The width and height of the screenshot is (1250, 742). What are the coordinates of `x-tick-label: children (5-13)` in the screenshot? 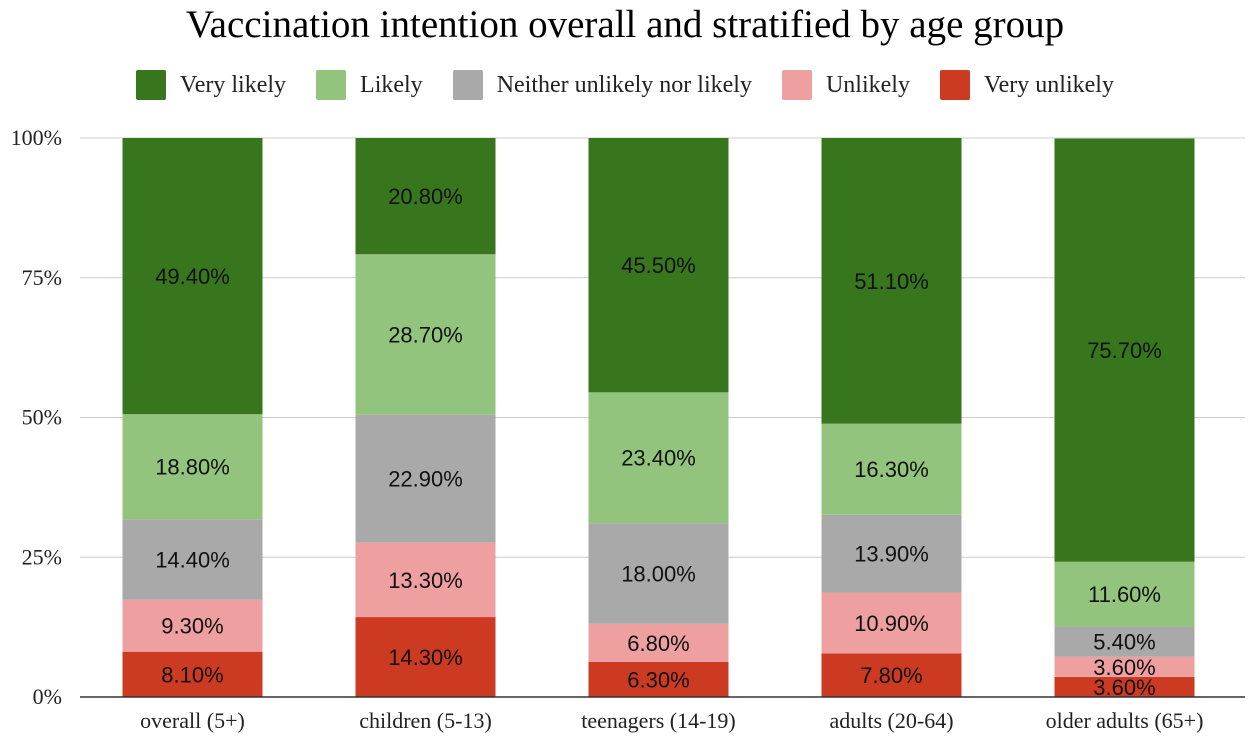 It's located at (425, 720).